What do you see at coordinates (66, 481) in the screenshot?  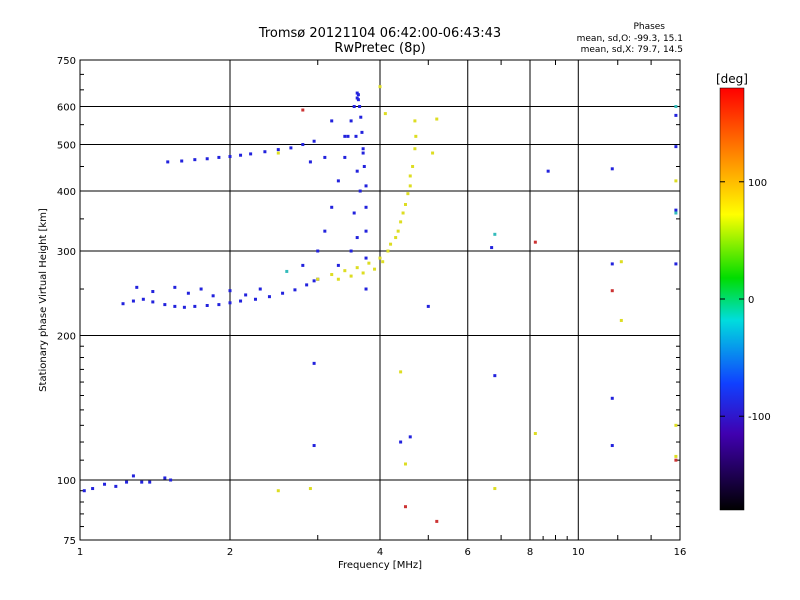 I see `y-tick-label: 100` at bounding box center [66, 481].